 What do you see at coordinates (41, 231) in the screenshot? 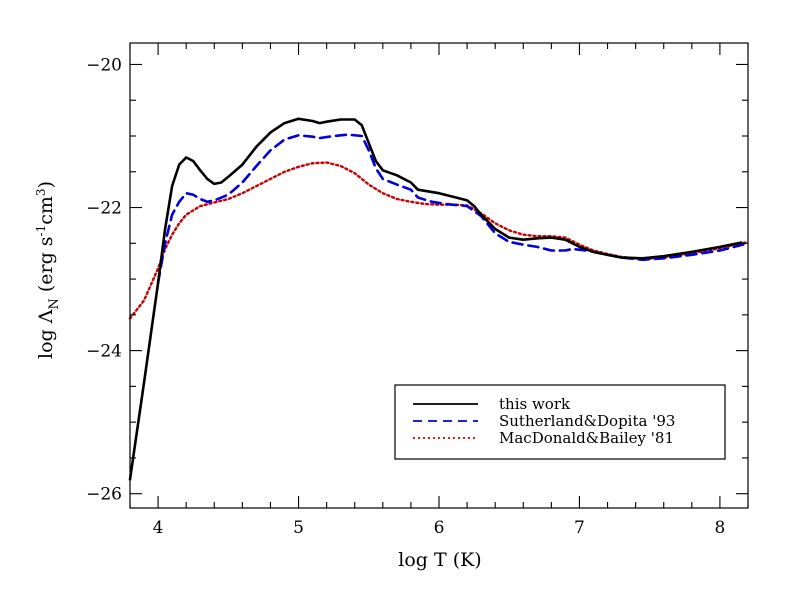
I see `y-axis-title-exp1: -1` at bounding box center [41, 231].